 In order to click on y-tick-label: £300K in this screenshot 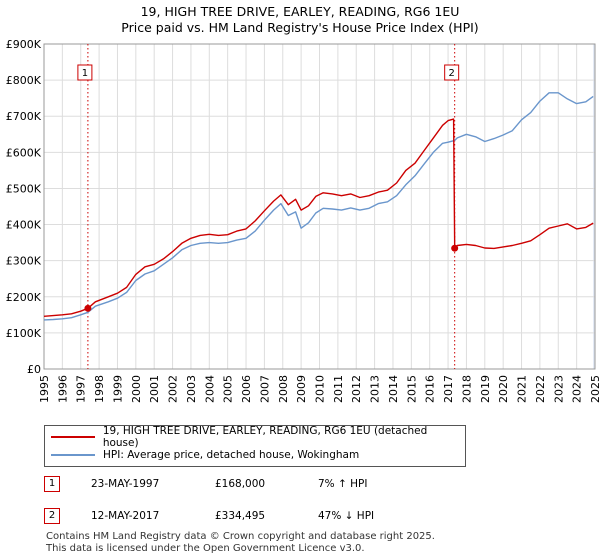, I will do `click(24, 261)`.